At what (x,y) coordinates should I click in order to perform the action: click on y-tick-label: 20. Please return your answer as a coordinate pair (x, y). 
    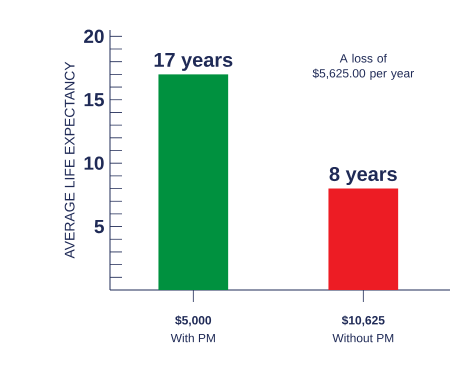
    Looking at the image, I should click on (94, 37).